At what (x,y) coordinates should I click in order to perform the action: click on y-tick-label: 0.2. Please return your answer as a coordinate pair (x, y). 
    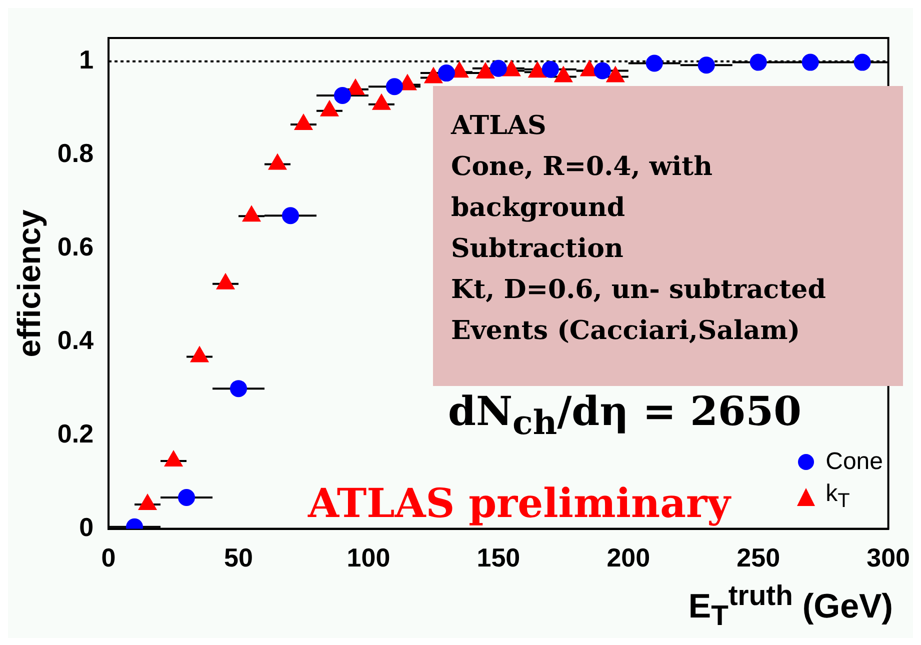
    Looking at the image, I should click on (75, 433).